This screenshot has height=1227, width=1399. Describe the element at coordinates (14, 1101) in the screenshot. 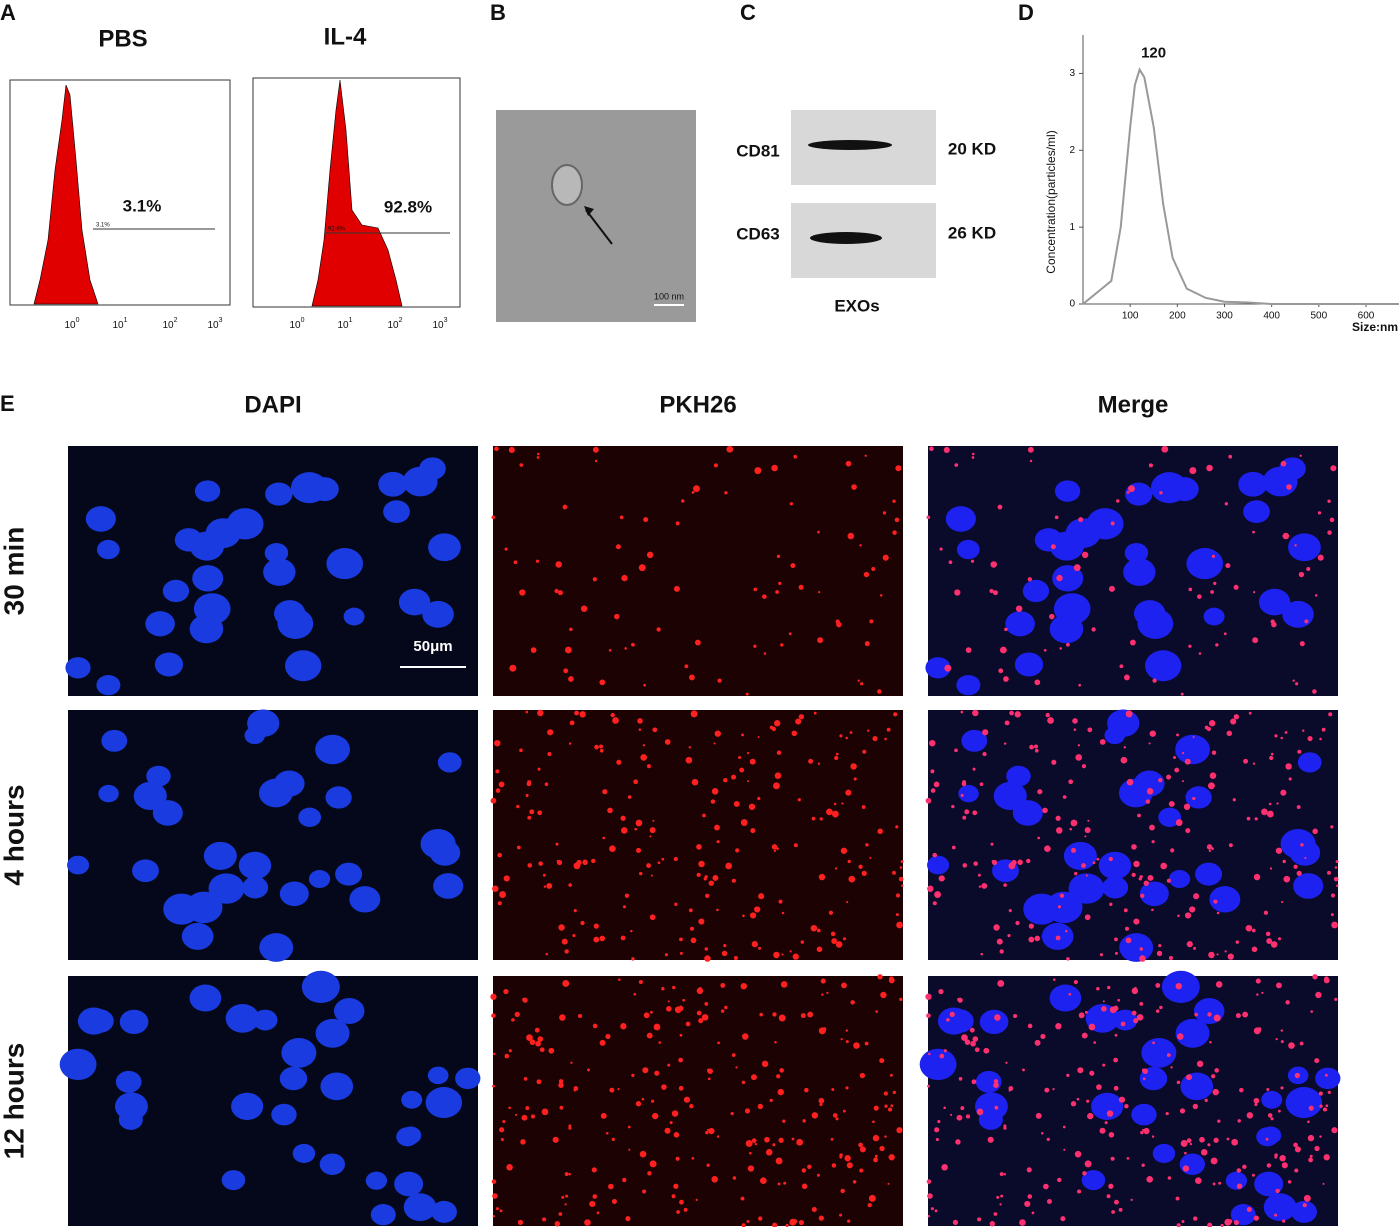

I see `row-label: 12 hours` at that location.